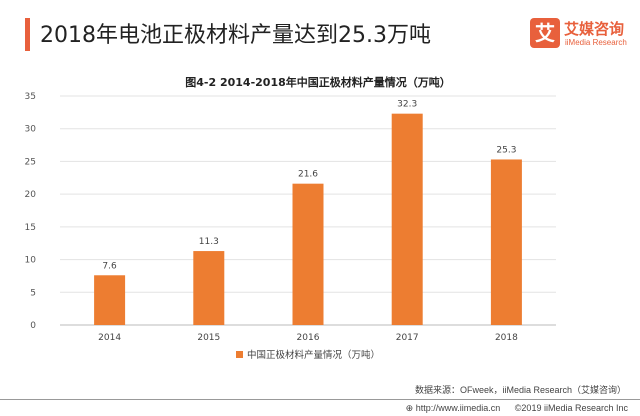  What do you see at coordinates (31, 261) in the screenshot?
I see `y-tick-label: 10` at bounding box center [31, 261].